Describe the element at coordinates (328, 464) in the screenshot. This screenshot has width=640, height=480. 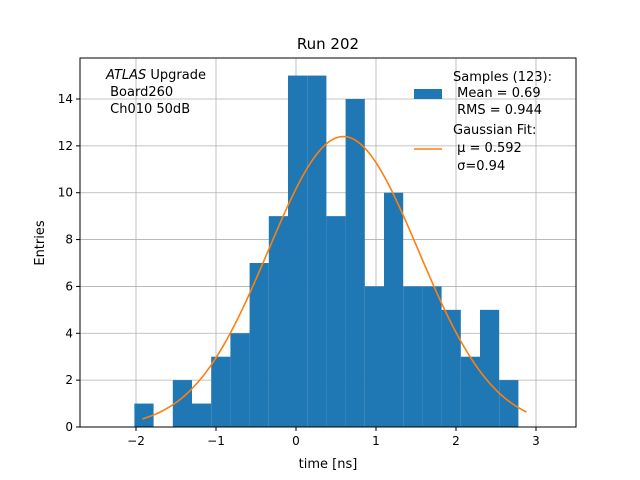
I see `x-axis-label: time [ns]` at that location.